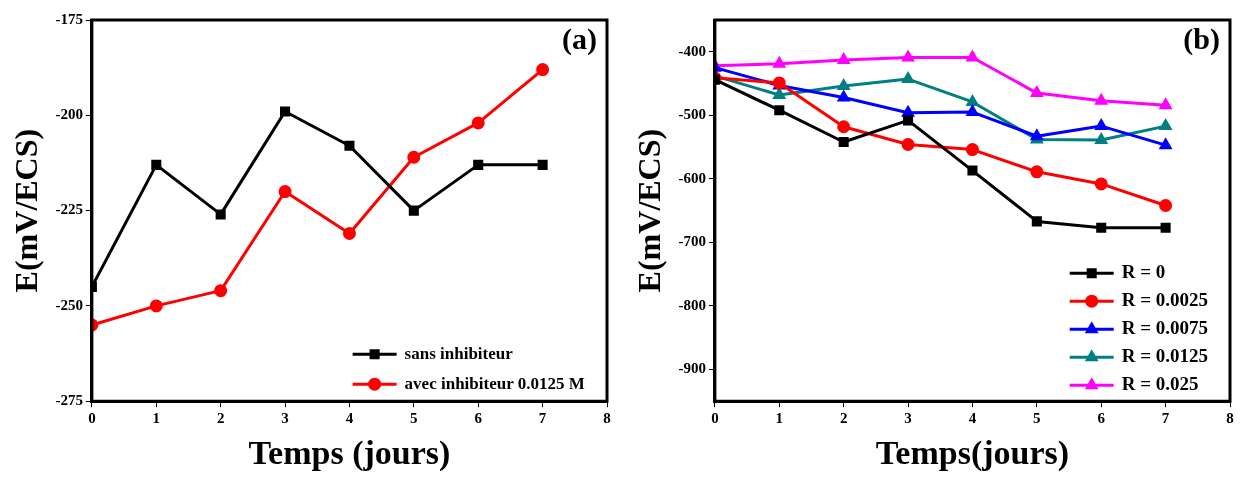  Describe the element at coordinates (69, 209) in the screenshot. I see `y-tick-label: -225` at that location.